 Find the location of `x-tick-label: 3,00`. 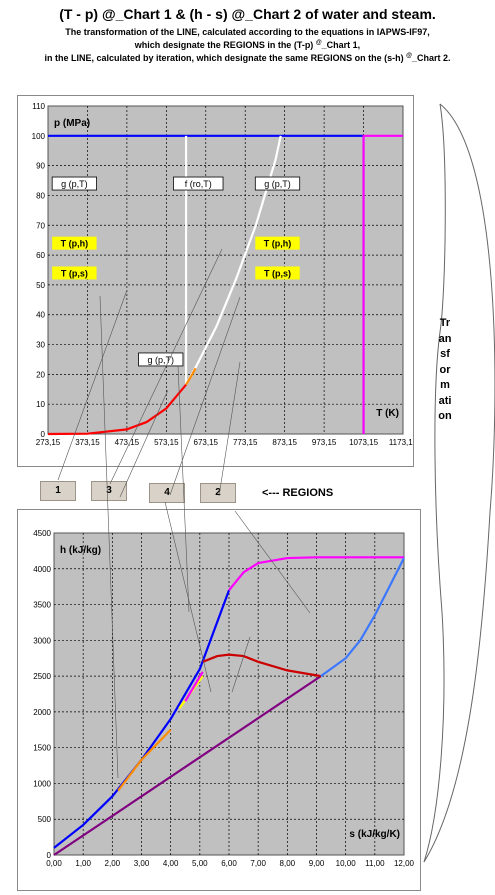

x-tick-label: 3,00 is located at coordinates (142, 863).